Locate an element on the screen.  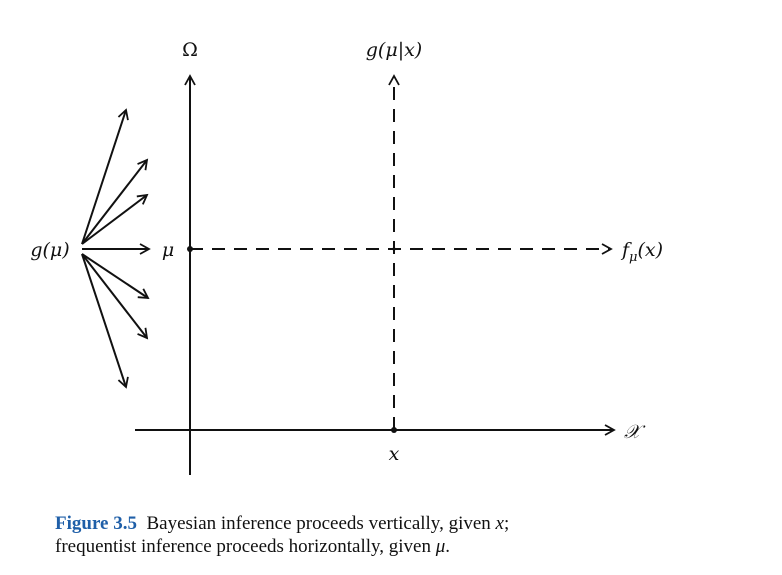
caption-line2-end: . is located at coordinates (448, 546).